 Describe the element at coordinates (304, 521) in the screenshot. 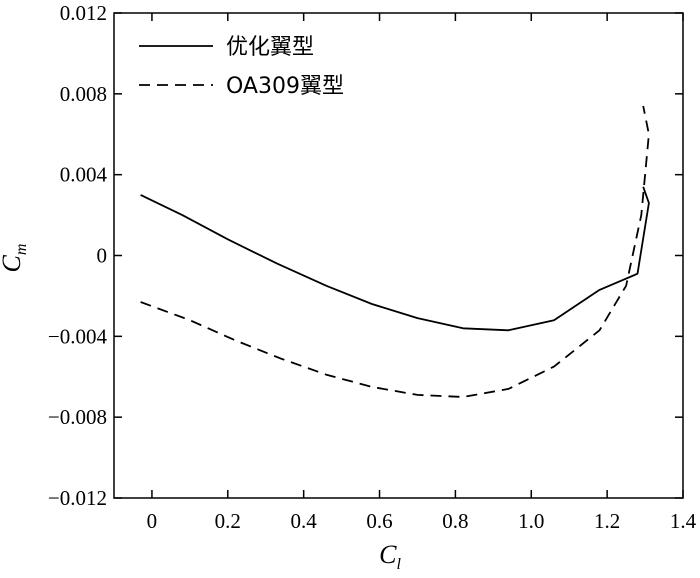

I see `x-tick-label: 0.4` at that location.